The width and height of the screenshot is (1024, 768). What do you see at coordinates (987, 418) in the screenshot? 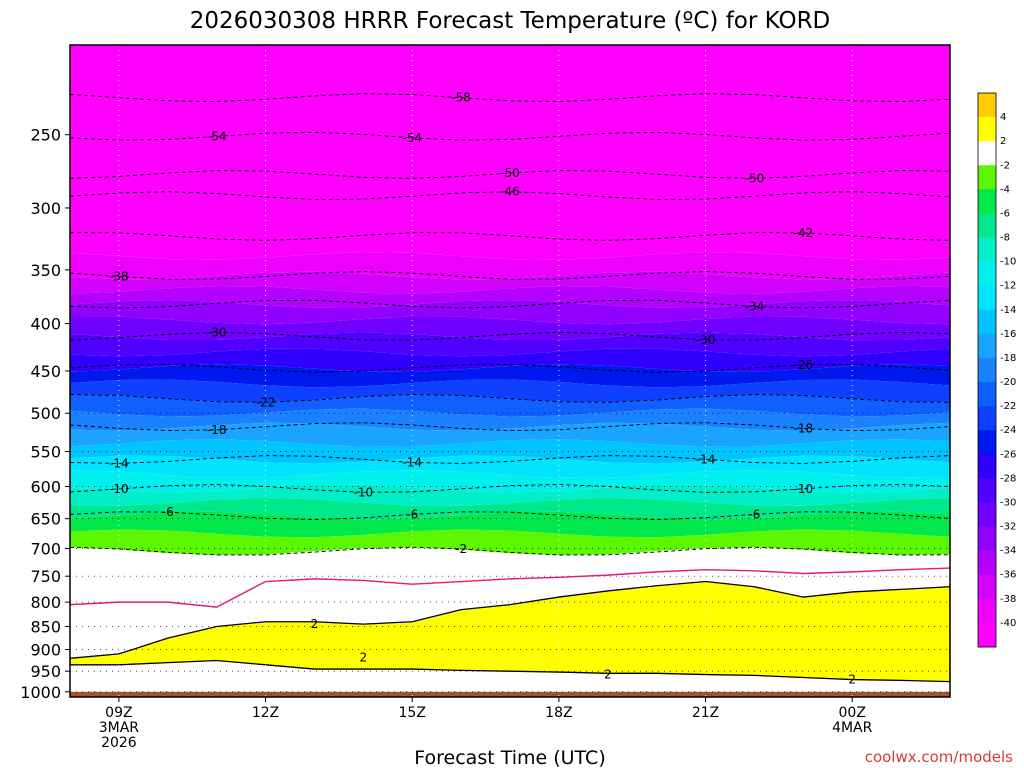
I see `colorbar-swatch--24_to_-22` at bounding box center [987, 418].